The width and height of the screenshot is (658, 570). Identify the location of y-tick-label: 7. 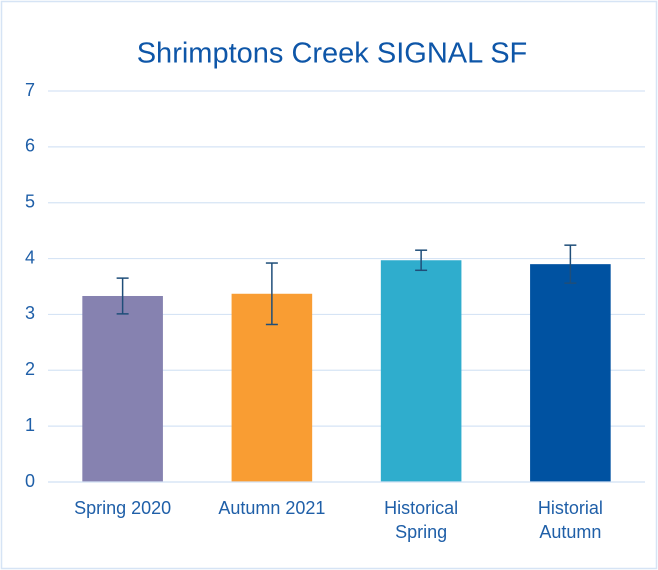
(30, 90).